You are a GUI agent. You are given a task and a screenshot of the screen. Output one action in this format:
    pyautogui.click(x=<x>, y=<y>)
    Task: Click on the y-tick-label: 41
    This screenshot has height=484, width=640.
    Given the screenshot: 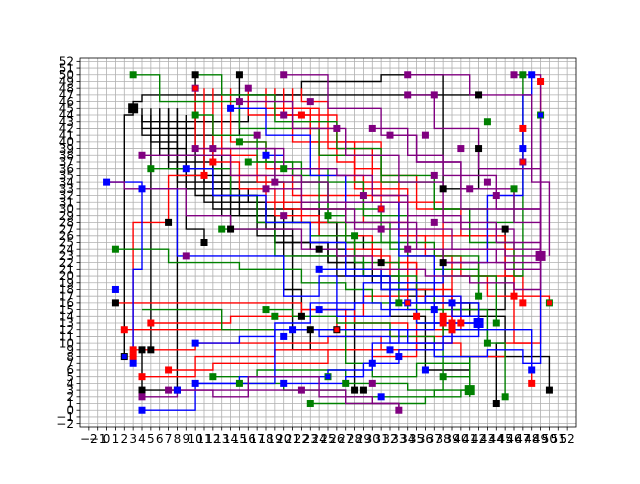 What is the action you would take?
    pyautogui.click(x=66, y=135)
    